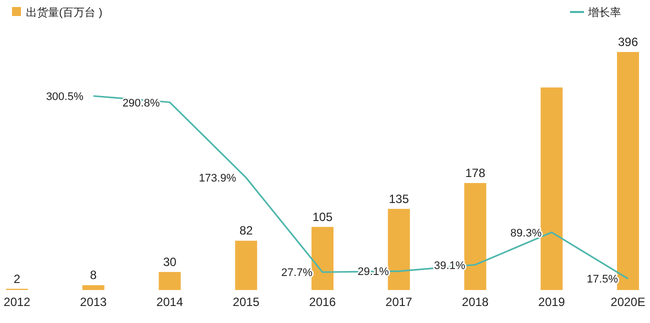  I want to click on data-label: 30, so click(170, 261).